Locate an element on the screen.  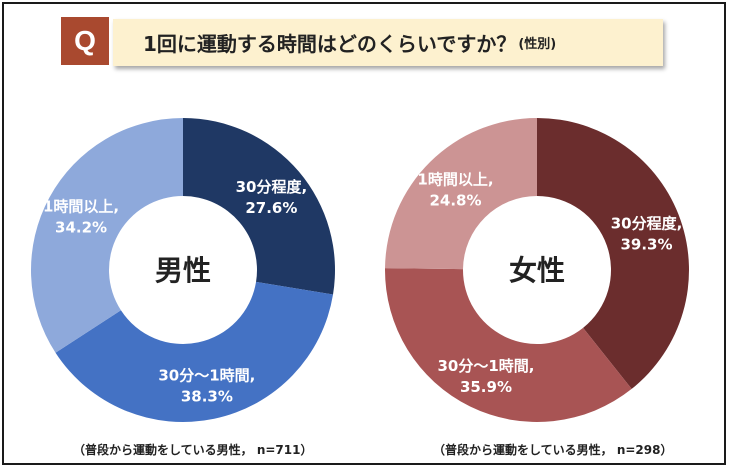
slice-label-male-0: 30分程度, 27.6% is located at coordinates (272, 197).